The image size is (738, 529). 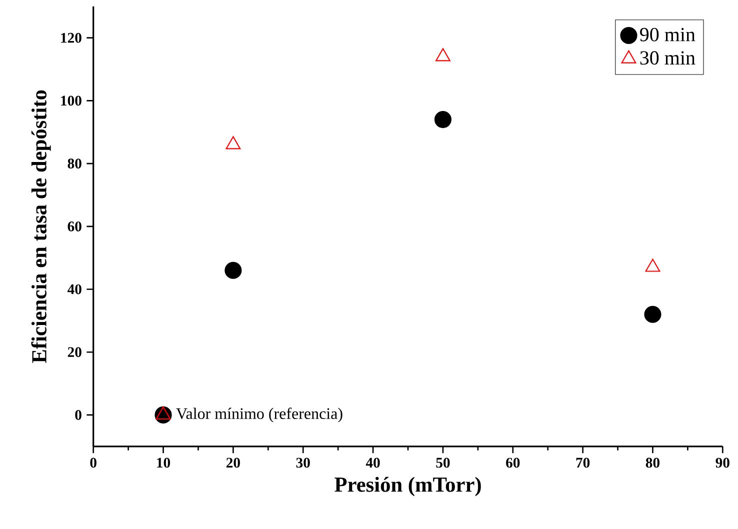 What do you see at coordinates (668, 35) in the screenshot?
I see `legend-label: 90 min` at bounding box center [668, 35].